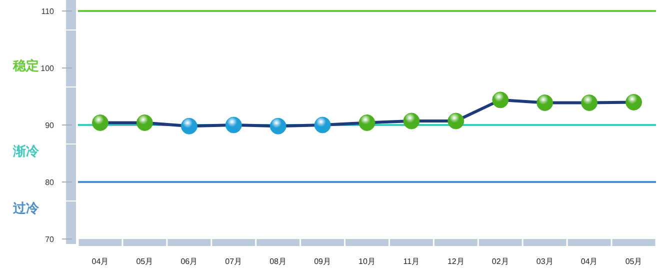  What do you see at coordinates (278, 261) in the screenshot?
I see `x-tick-label: 08月` at bounding box center [278, 261].